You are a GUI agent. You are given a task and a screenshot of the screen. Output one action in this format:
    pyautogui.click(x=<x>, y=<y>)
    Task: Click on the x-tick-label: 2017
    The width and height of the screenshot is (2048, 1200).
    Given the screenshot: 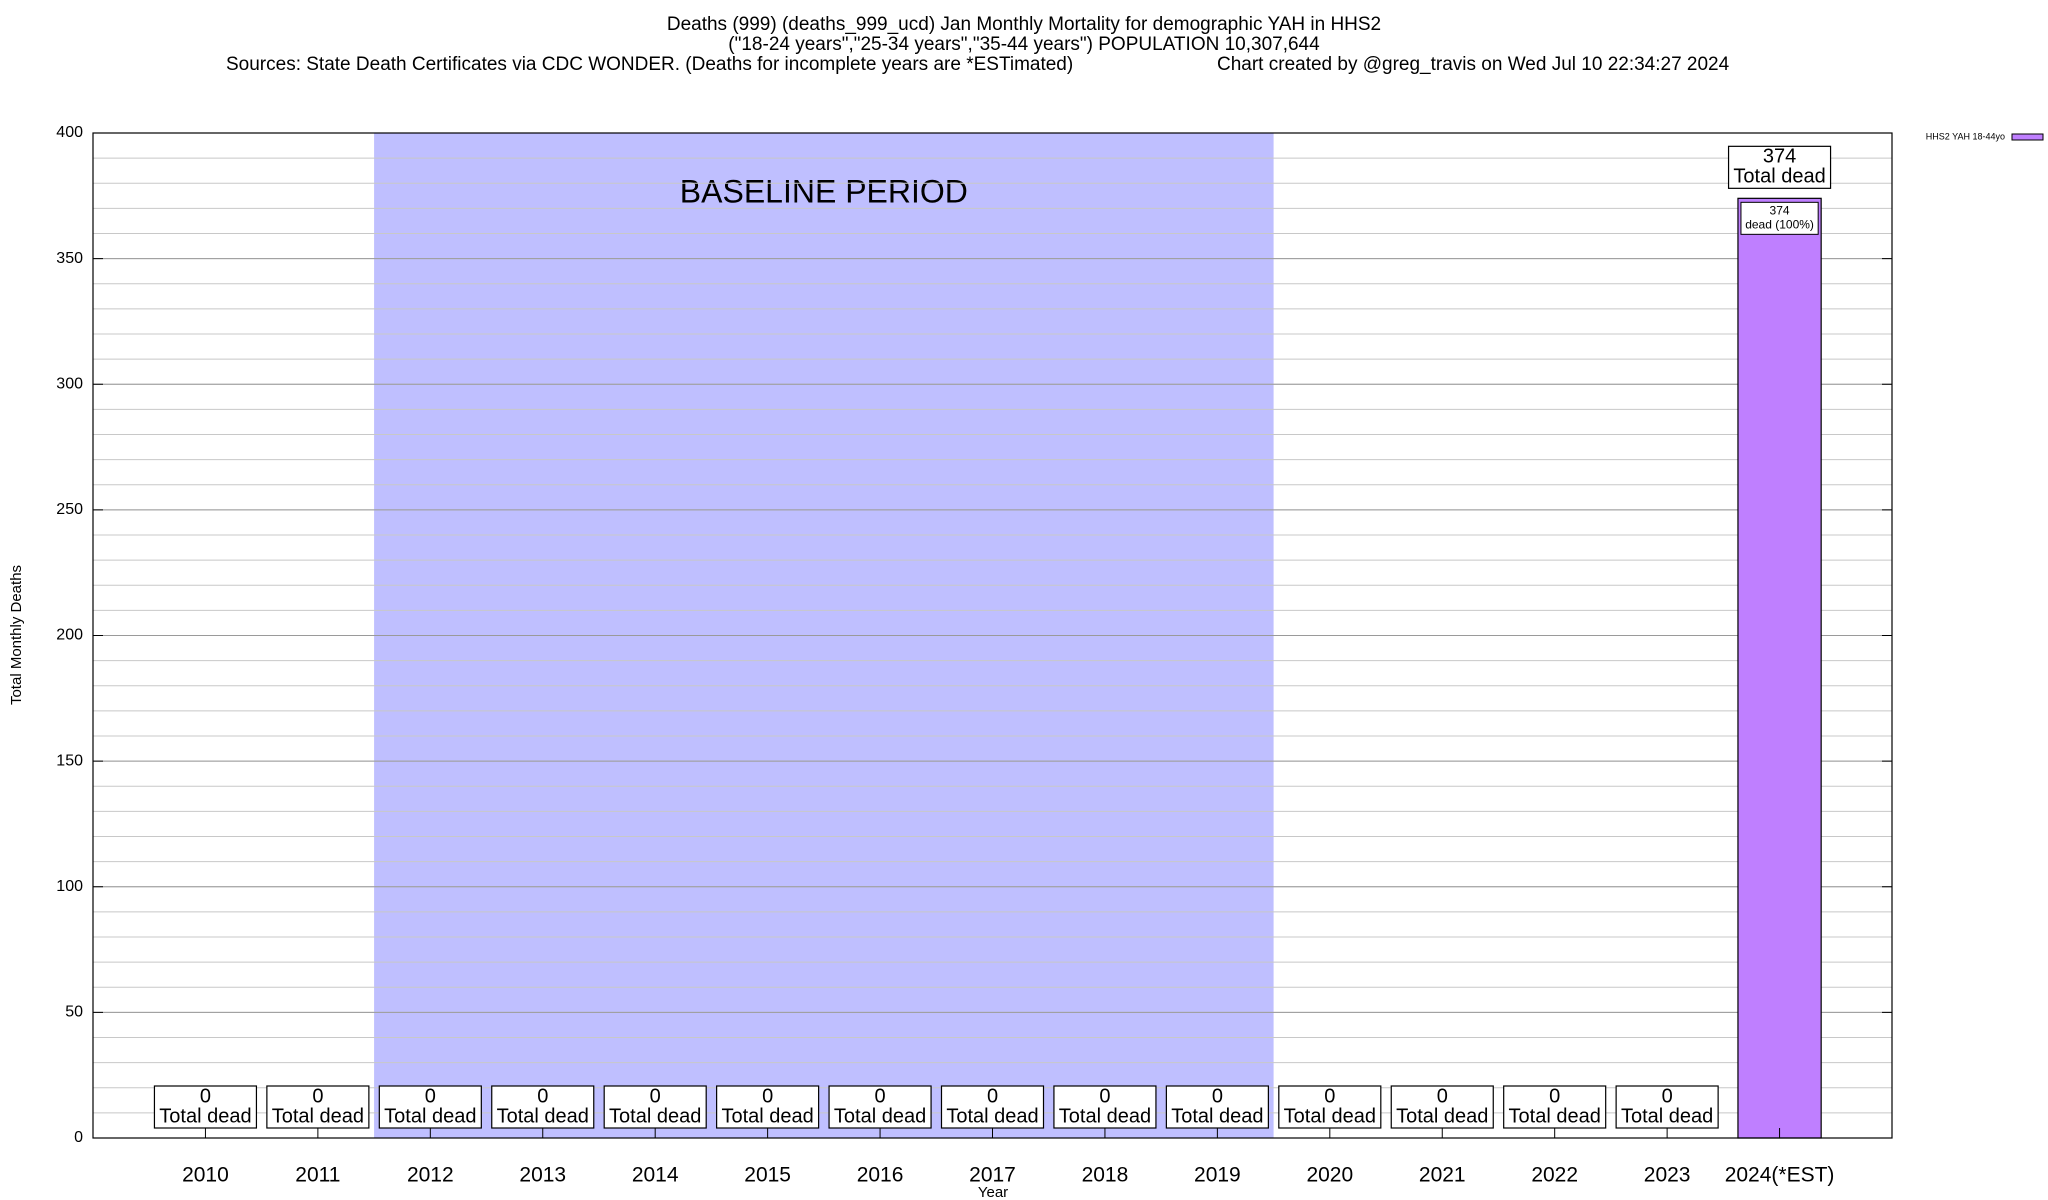 What is the action you would take?
    pyautogui.click(x=992, y=1175)
    